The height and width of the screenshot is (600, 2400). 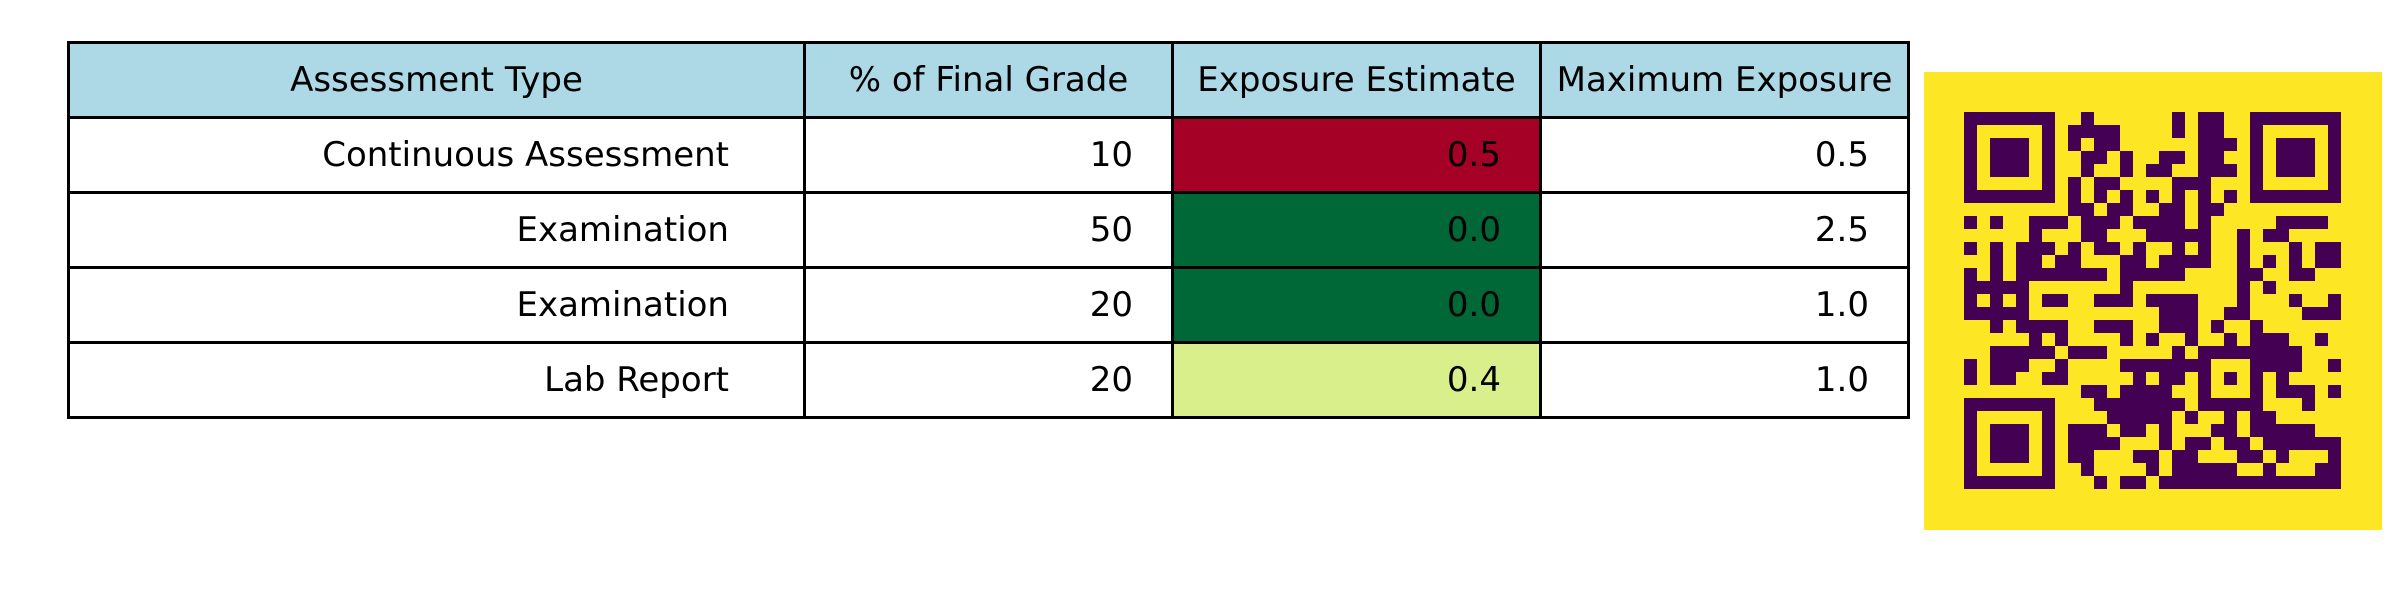 I want to click on qr-code-graphic, so click(x=2153, y=301).